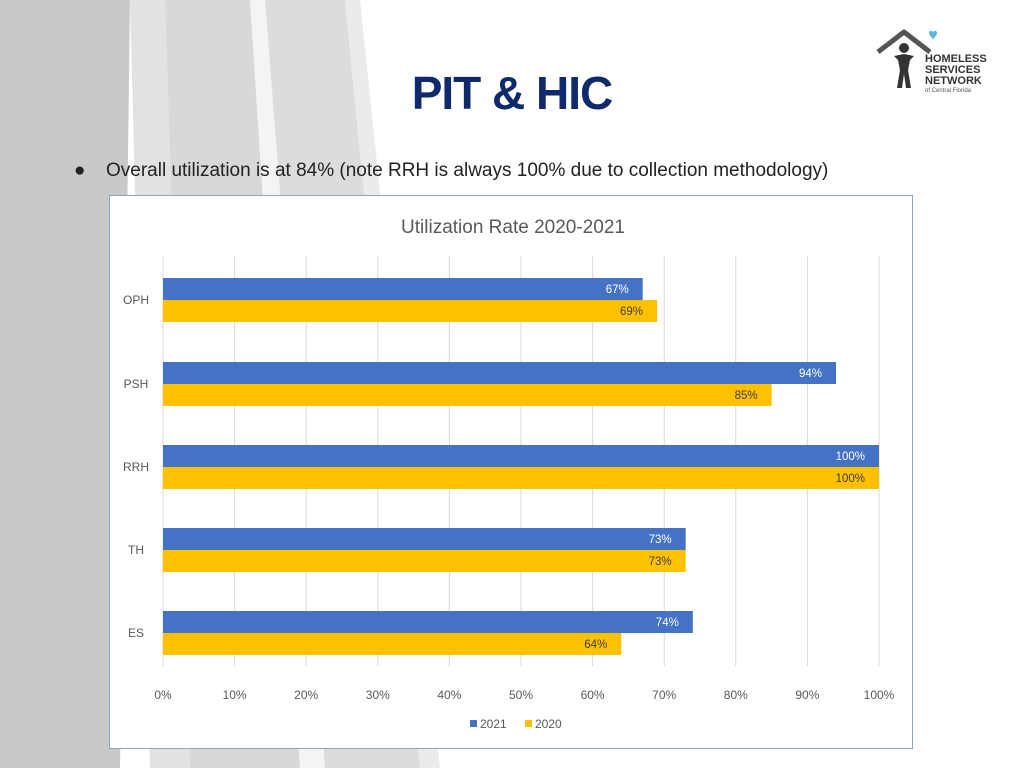  What do you see at coordinates (595, 645) in the screenshot?
I see `data-label: 64%` at bounding box center [595, 645].